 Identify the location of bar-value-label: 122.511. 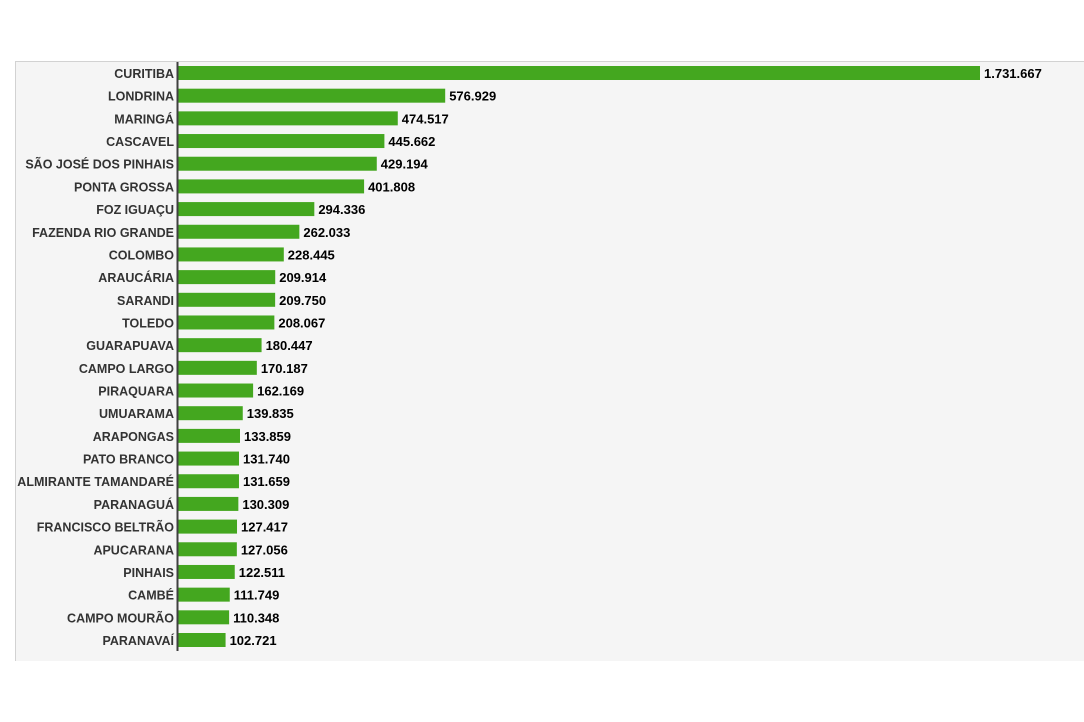
(262, 572).